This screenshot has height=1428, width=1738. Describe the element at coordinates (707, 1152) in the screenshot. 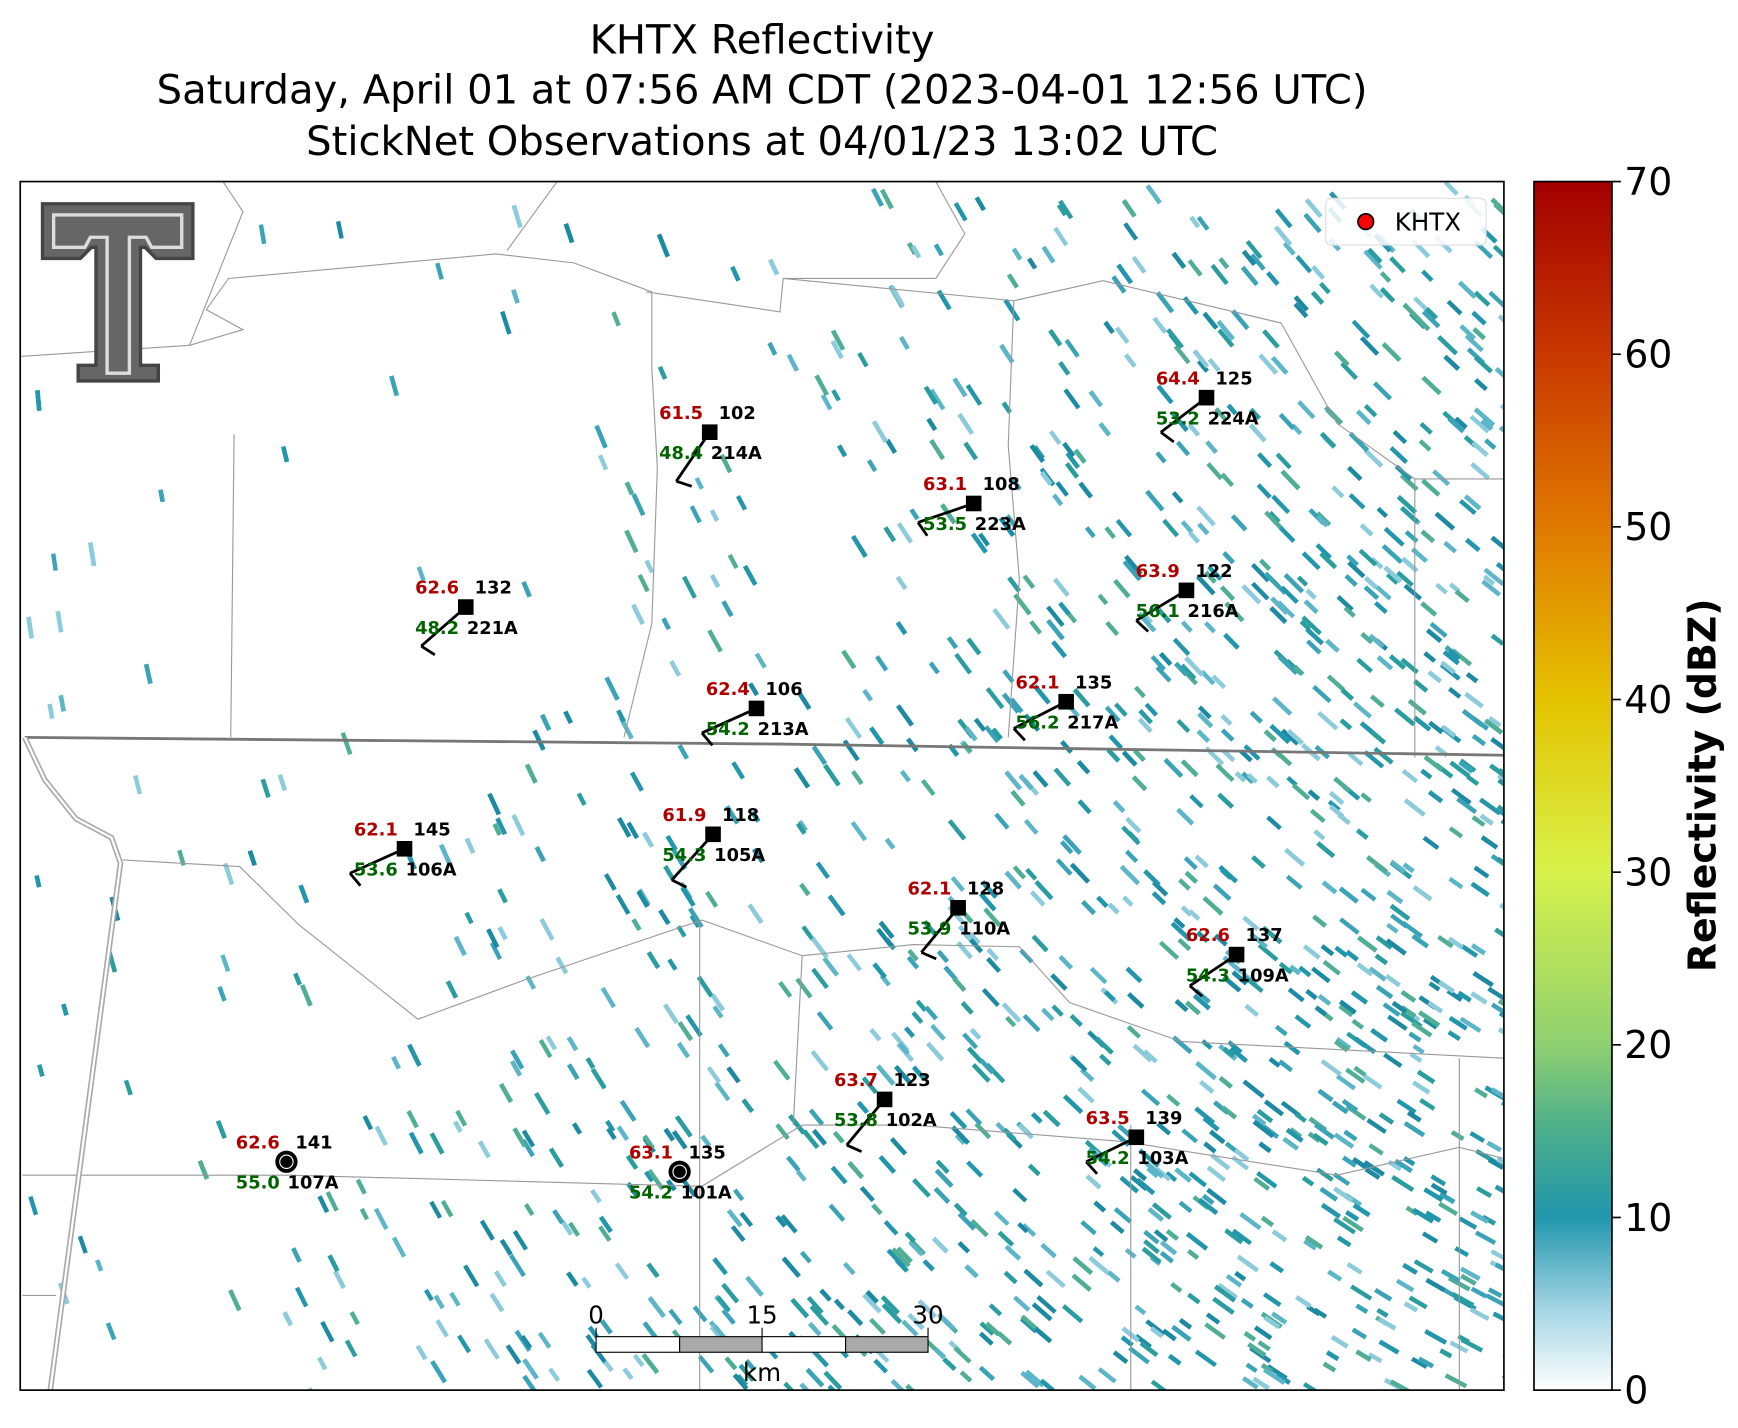

I see `station-value: 135` at that location.